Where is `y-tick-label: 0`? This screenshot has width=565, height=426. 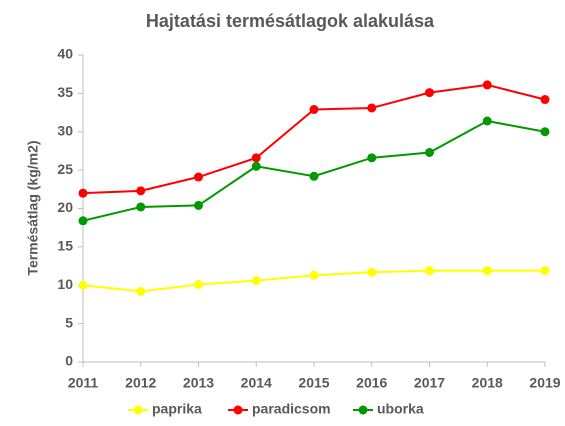
y-tick-label: 0 is located at coordinates (69, 361).